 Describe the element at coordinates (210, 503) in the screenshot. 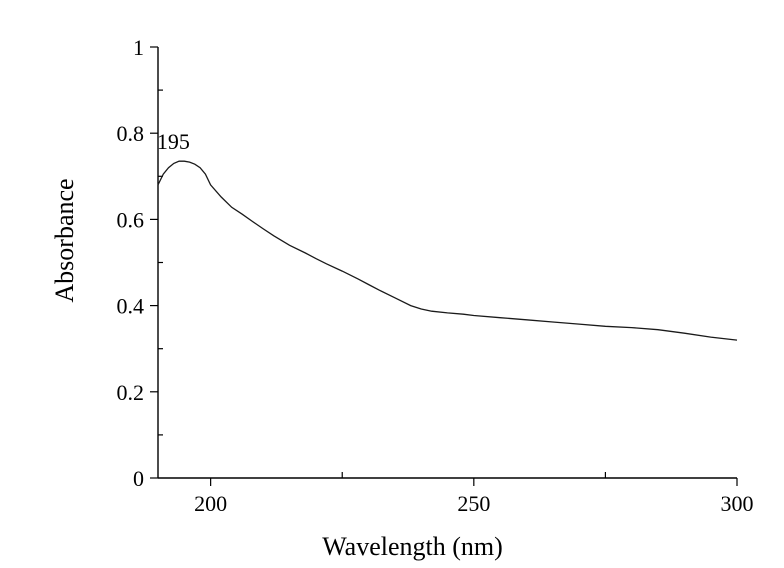

I see `x-tick-label: 200` at that location.